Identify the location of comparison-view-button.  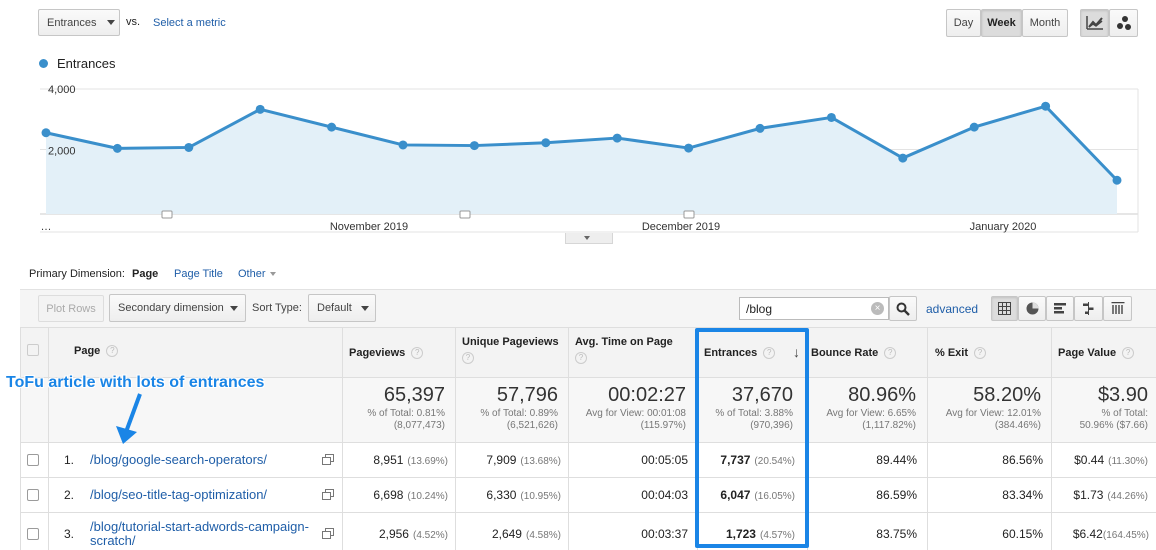
(1088, 308).